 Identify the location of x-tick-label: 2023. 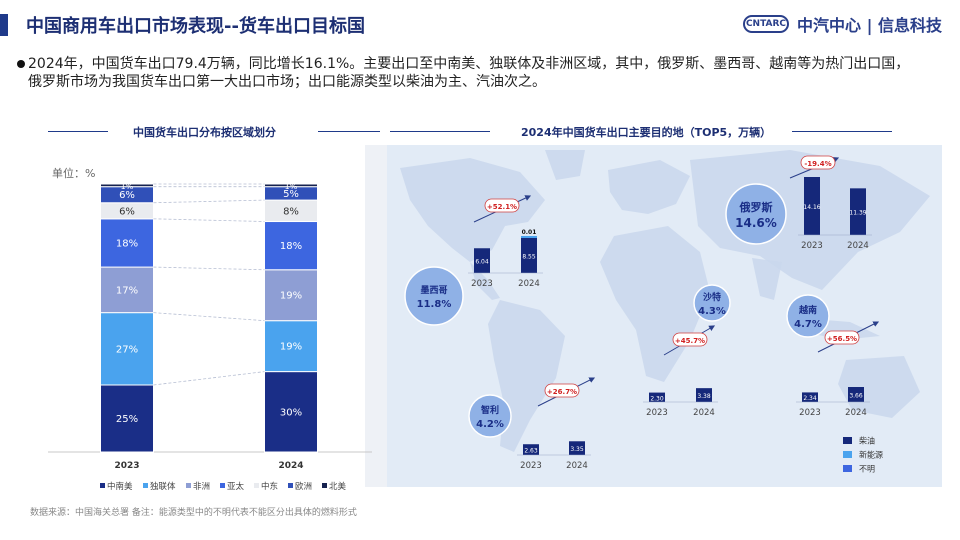
(126, 466).